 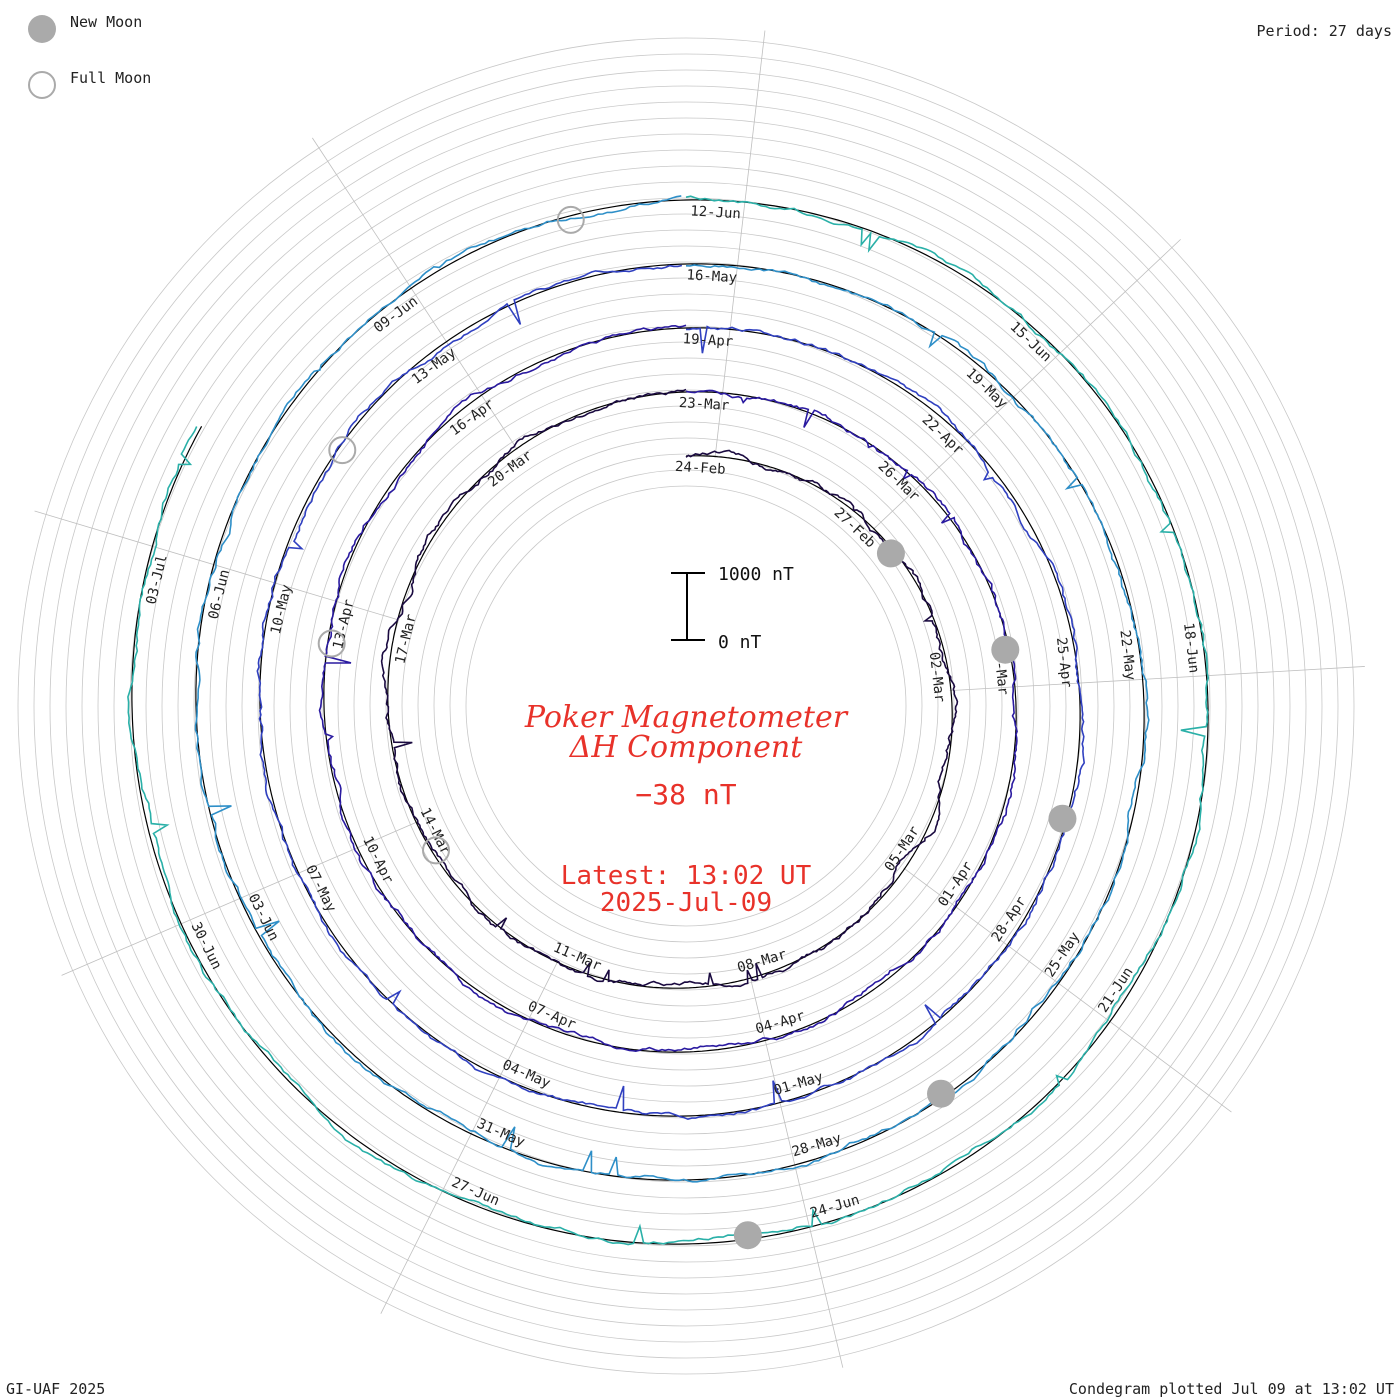 What do you see at coordinates (42, 85) in the screenshot?
I see `full-moon-legend-icon` at bounding box center [42, 85].